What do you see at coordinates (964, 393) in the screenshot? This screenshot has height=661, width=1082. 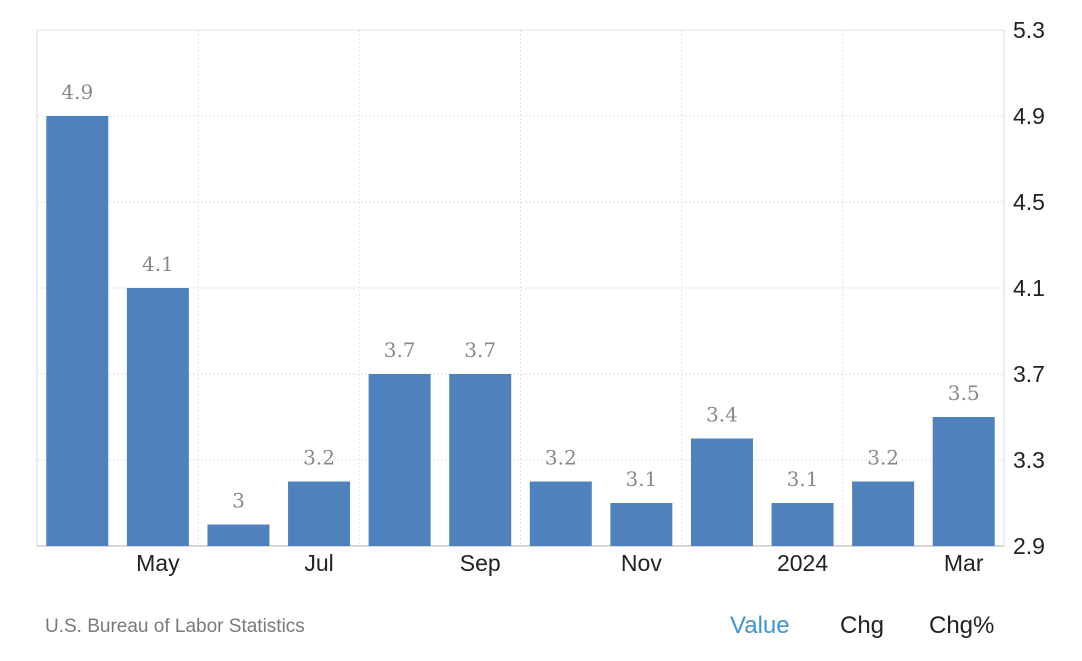 I see `data-label: 3.5` at bounding box center [964, 393].